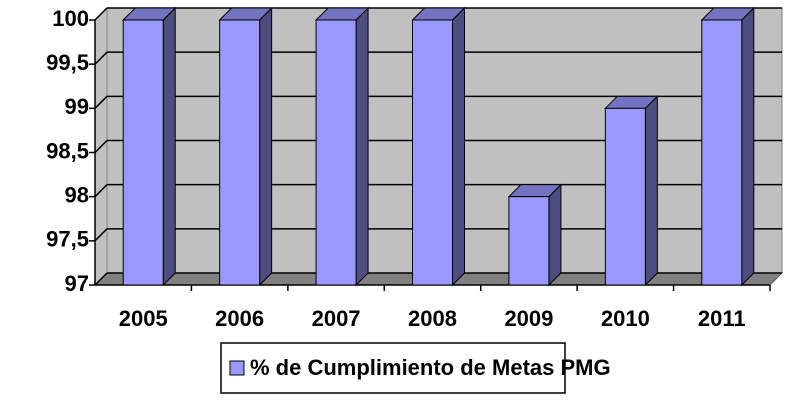 The image size is (786, 420). What do you see at coordinates (239, 318) in the screenshot?
I see `x-tick-label: 2006` at bounding box center [239, 318].